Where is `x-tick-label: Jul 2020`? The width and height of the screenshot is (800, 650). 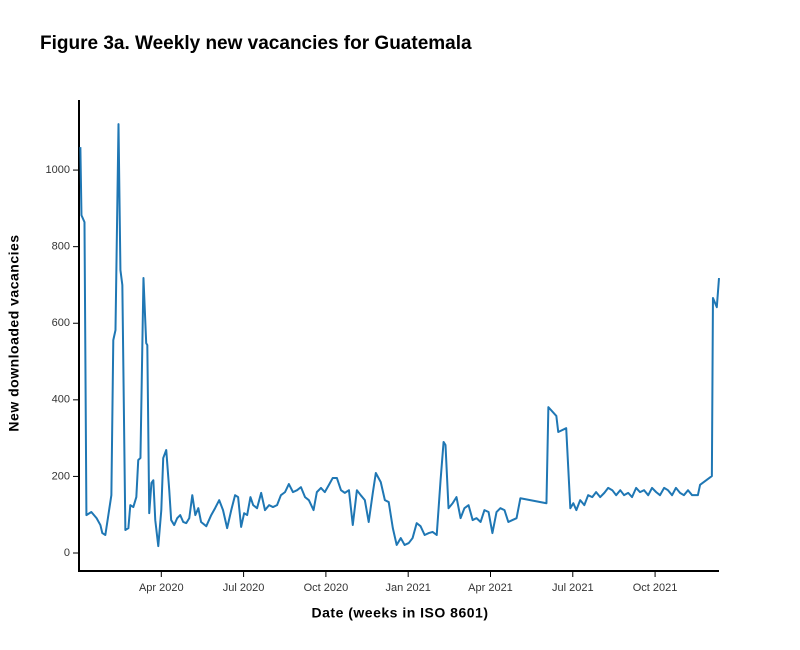
x-tick-label: Jul 2020 is located at coordinates (244, 588).